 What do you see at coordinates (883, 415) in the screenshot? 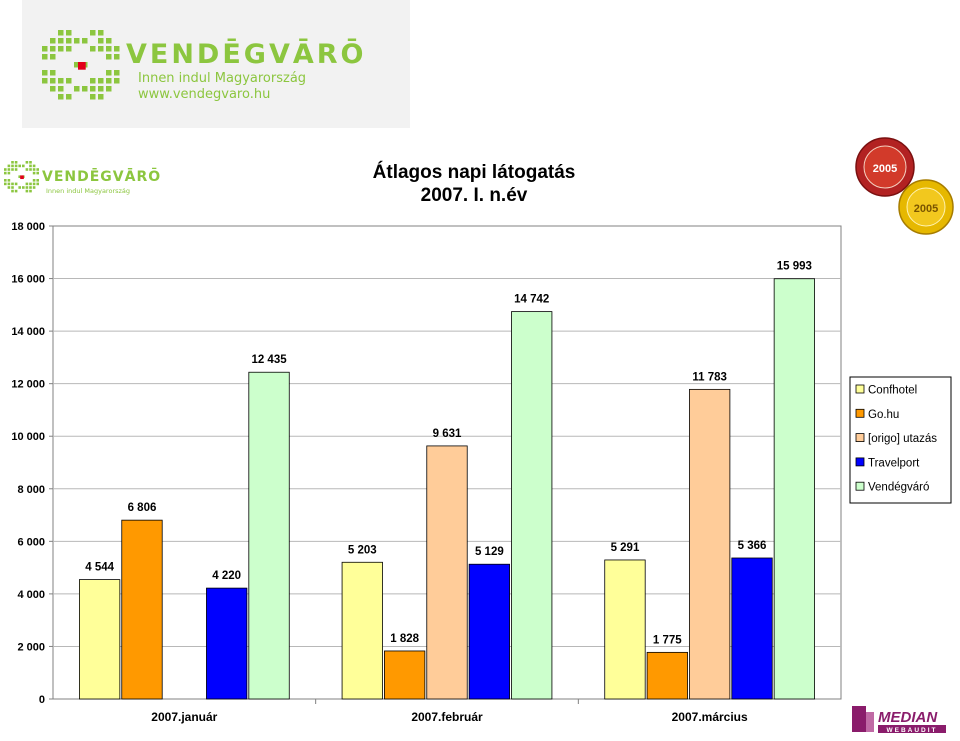
I see `legend-label: Go.hu` at bounding box center [883, 415].